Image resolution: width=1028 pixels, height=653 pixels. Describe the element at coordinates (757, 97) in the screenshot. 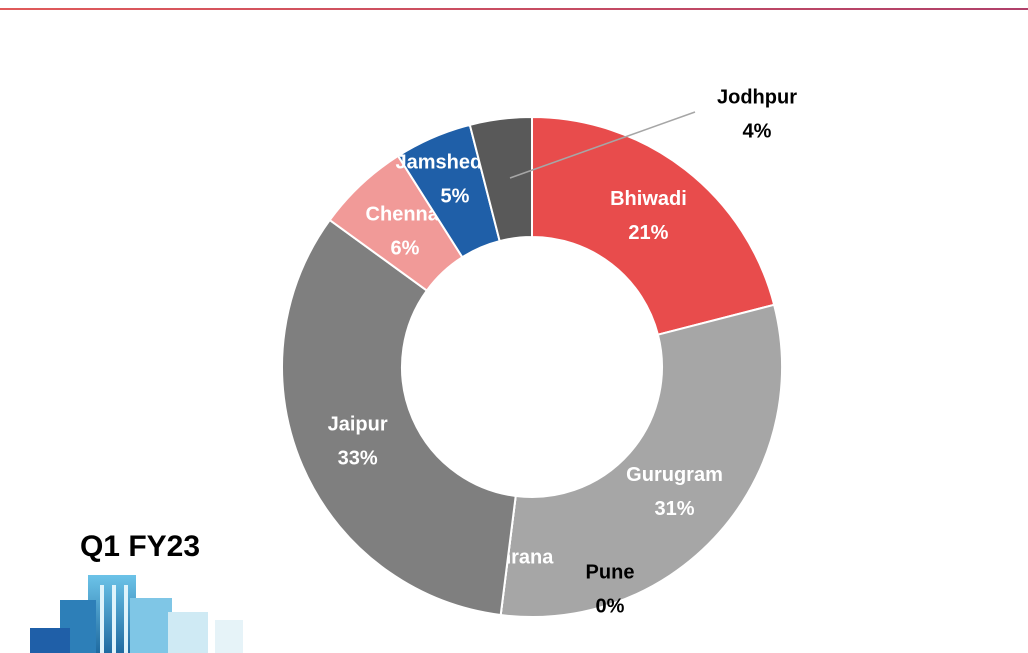

I see `slice-label: Jodhpur` at that location.